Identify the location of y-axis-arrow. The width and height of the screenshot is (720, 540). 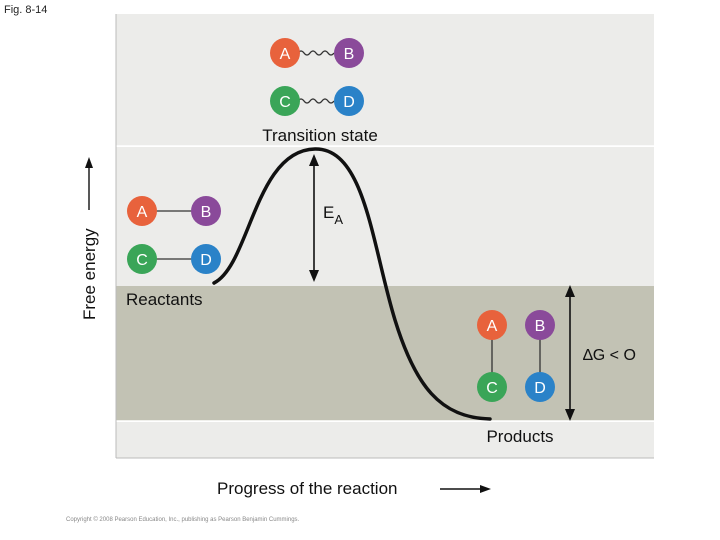
(89, 183).